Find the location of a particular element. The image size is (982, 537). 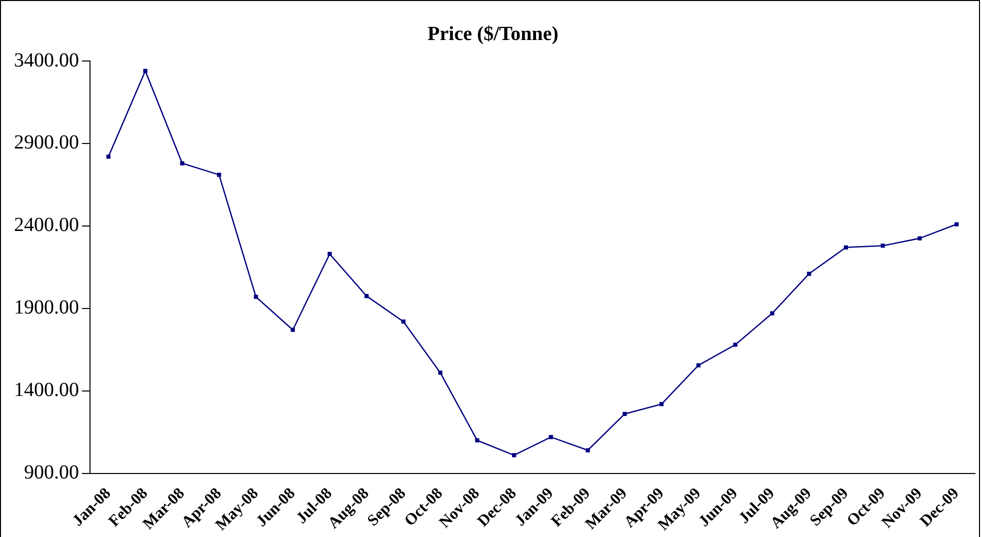

y-tick-label: 1400.00 is located at coordinates (46, 390).